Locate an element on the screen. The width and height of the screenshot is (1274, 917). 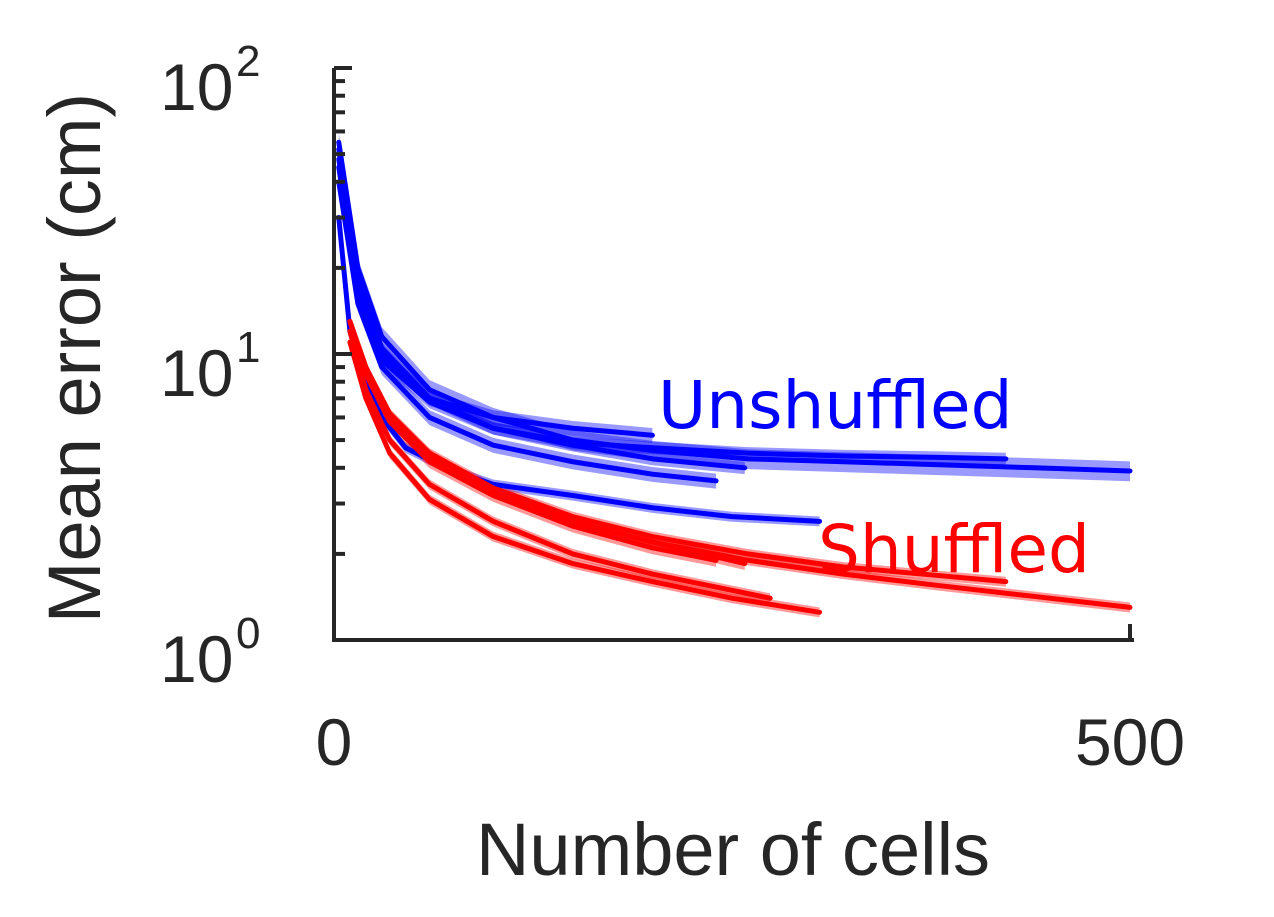
x-tick-label: 500 is located at coordinates (1130, 742).